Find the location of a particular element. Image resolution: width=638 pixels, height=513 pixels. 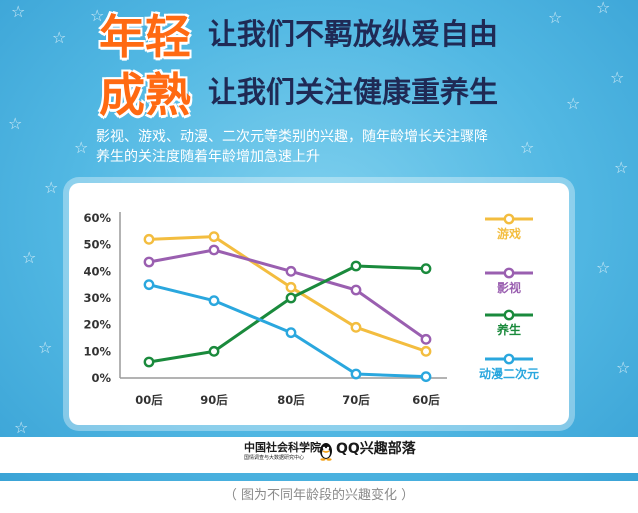

description-line-2: 养生的关注度随着年龄增加急速上升 is located at coordinates (208, 157).